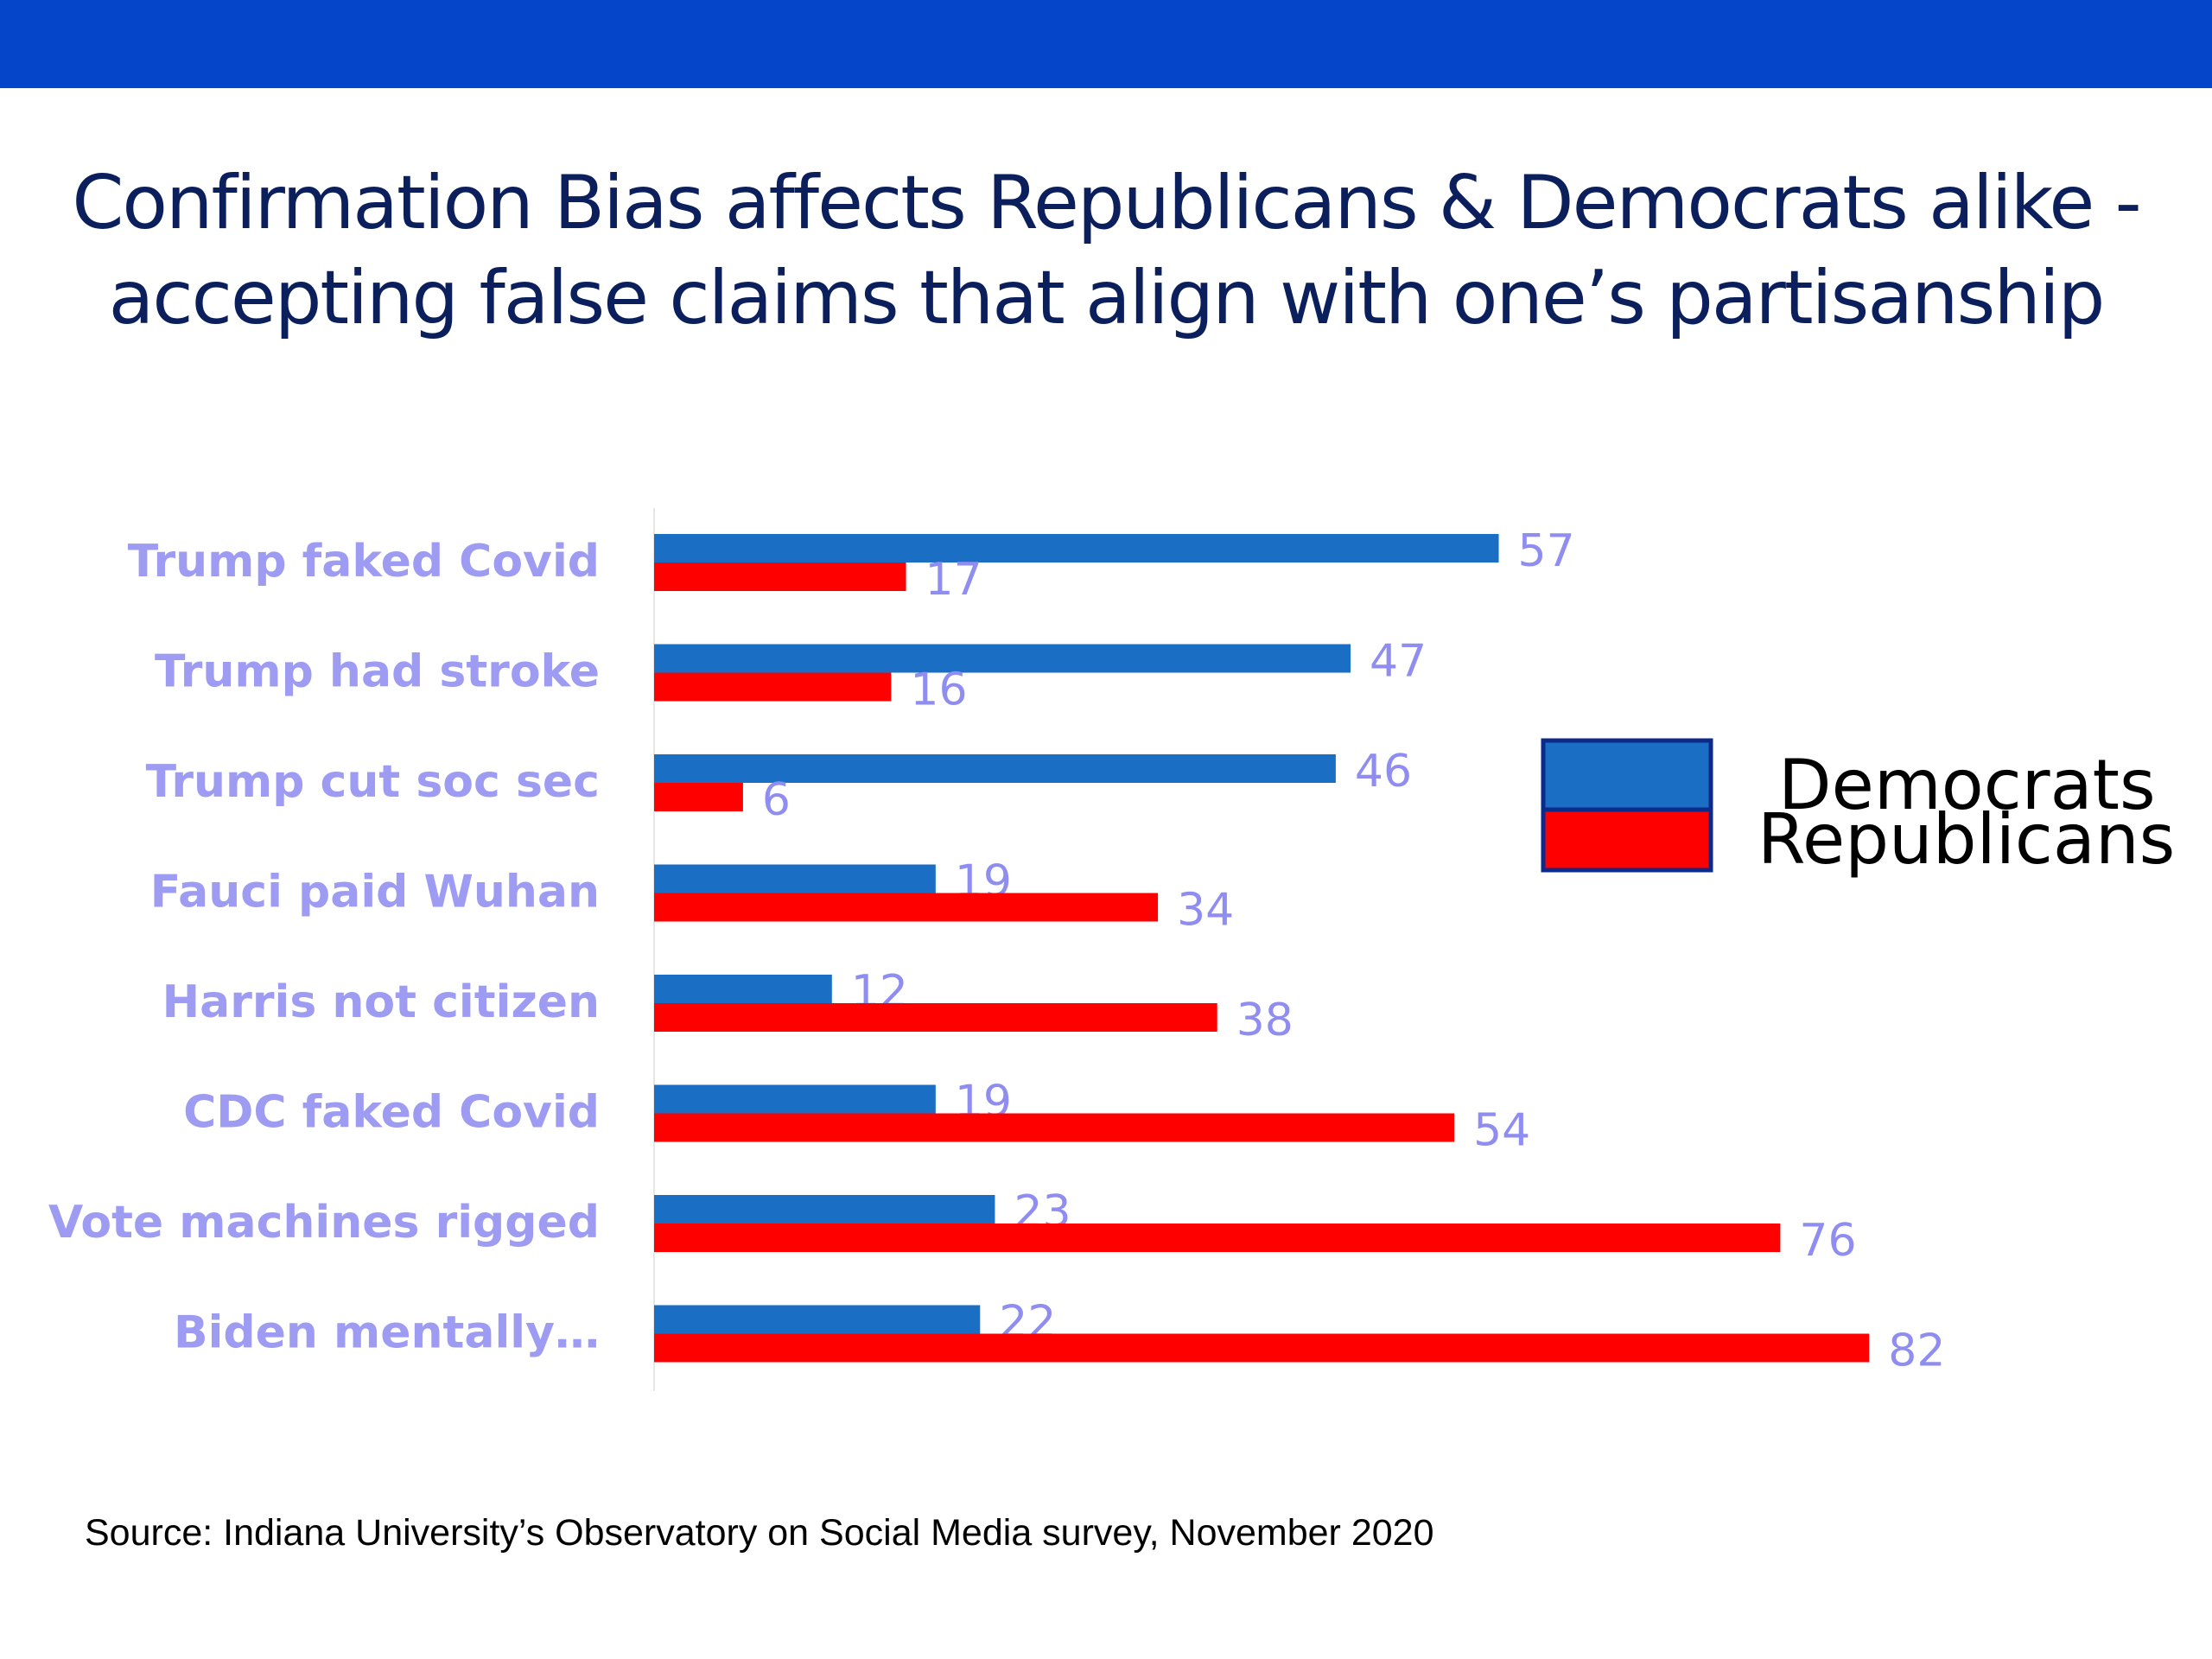 The image size is (2212, 1659). What do you see at coordinates (938, 690) in the screenshot?
I see `data-label-republicans: 16` at bounding box center [938, 690].